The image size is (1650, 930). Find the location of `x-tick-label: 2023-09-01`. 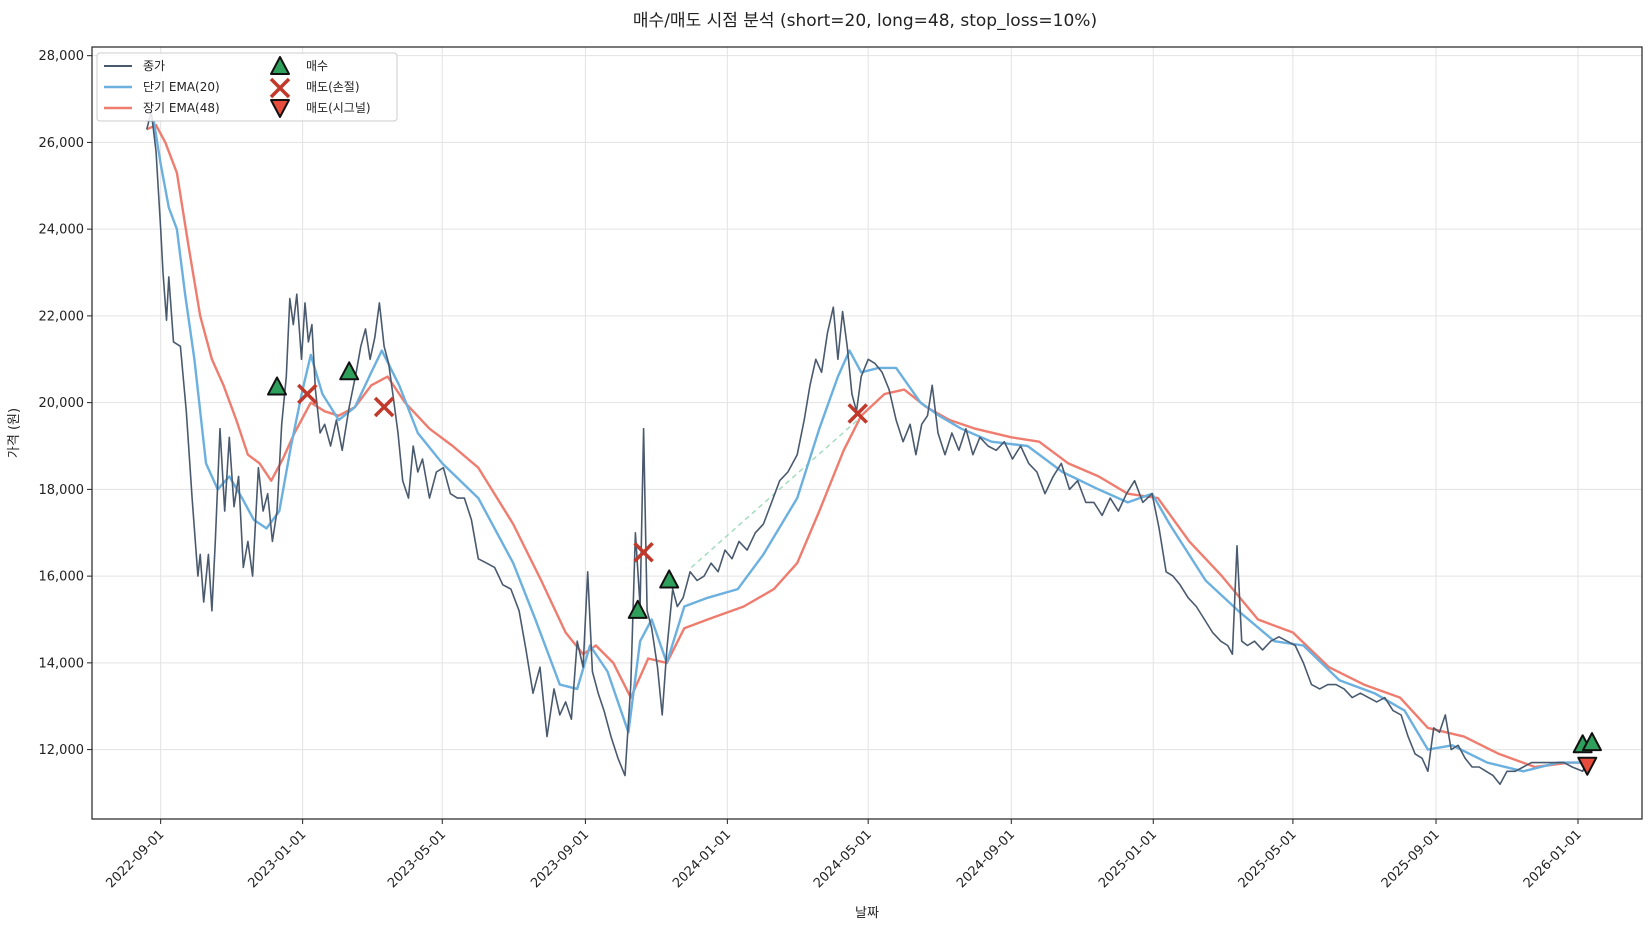

x-tick-label: 2023-09-01 is located at coordinates (560, 859).